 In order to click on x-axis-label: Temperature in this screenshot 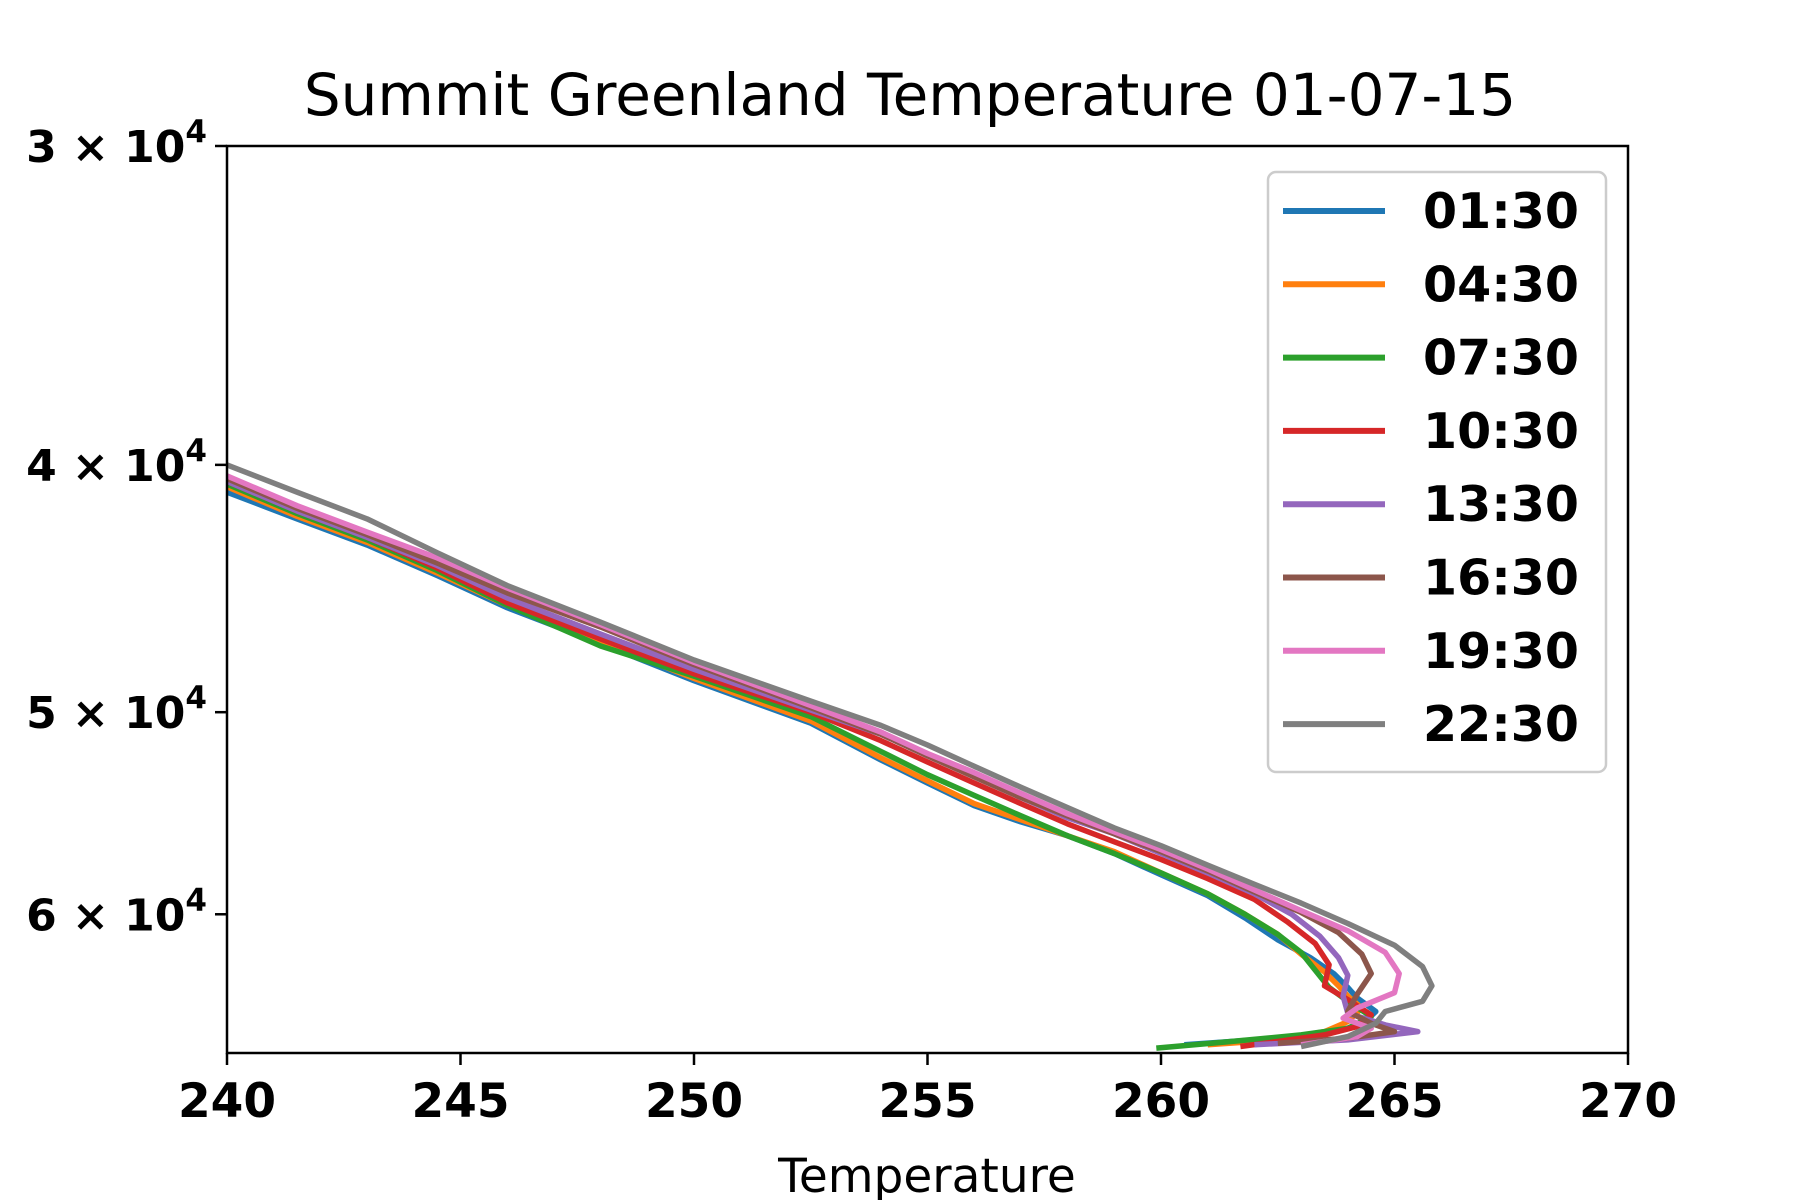, I will do `click(926, 1174)`.